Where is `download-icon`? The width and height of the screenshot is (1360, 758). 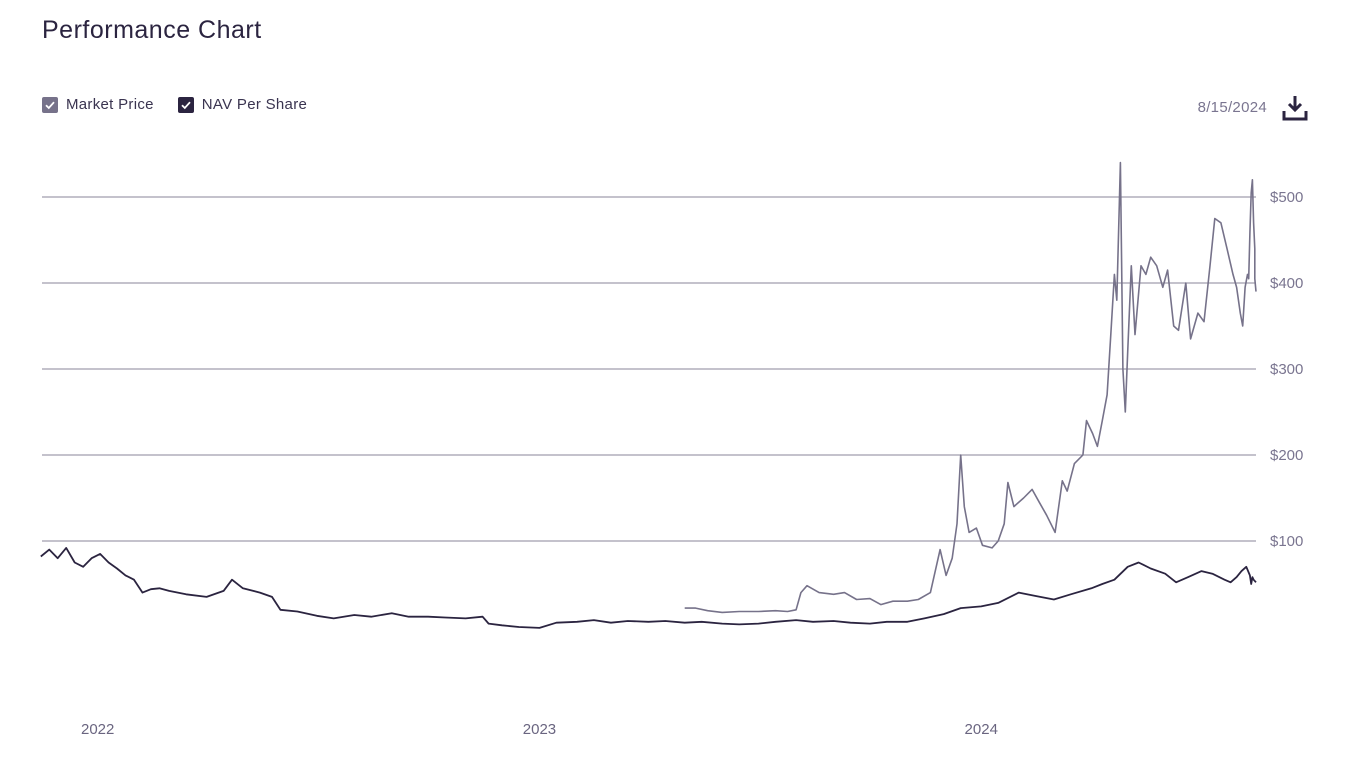 download-icon is located at coordinates (1295, 108).